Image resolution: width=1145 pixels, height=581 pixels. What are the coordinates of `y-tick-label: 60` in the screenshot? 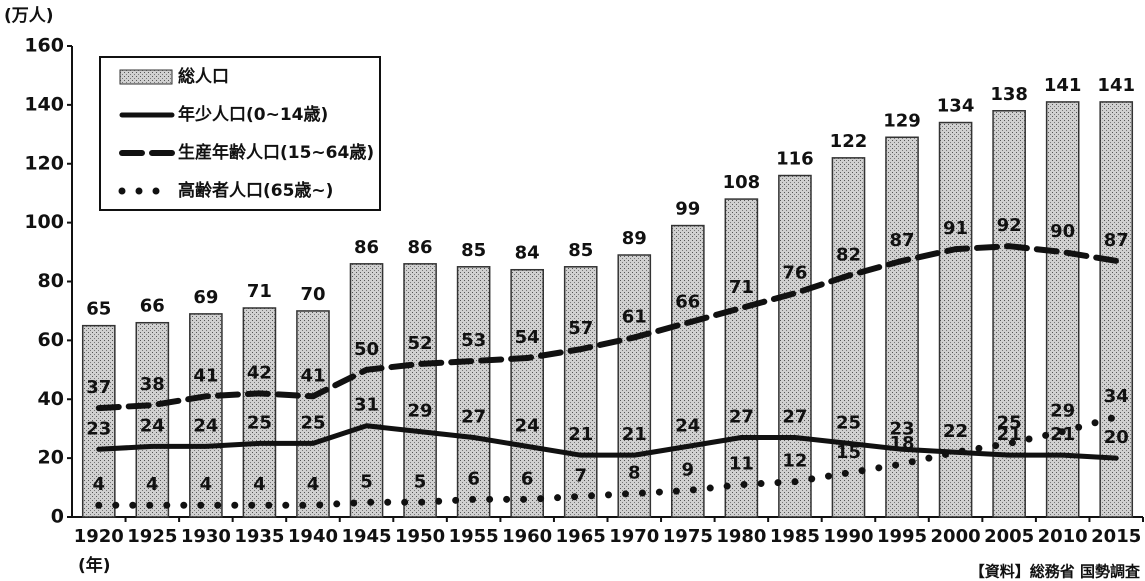 It's located at (51, 340).